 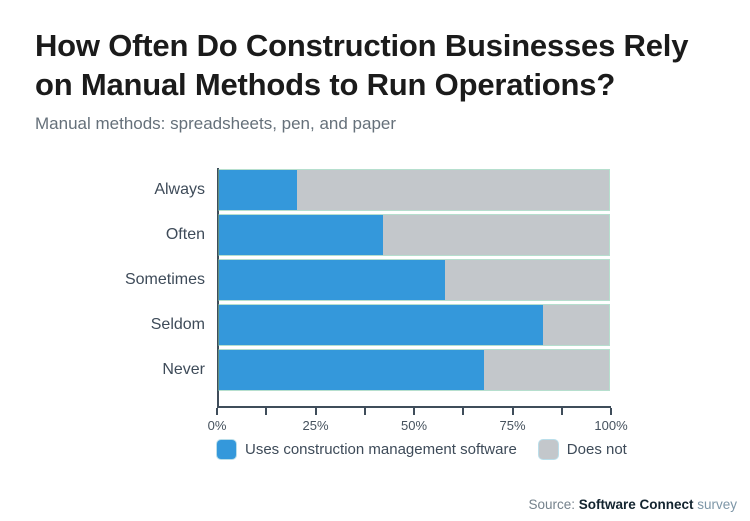 I want to click on source-attribution: Source: Software Connect survey, so click(x=632, y=504).